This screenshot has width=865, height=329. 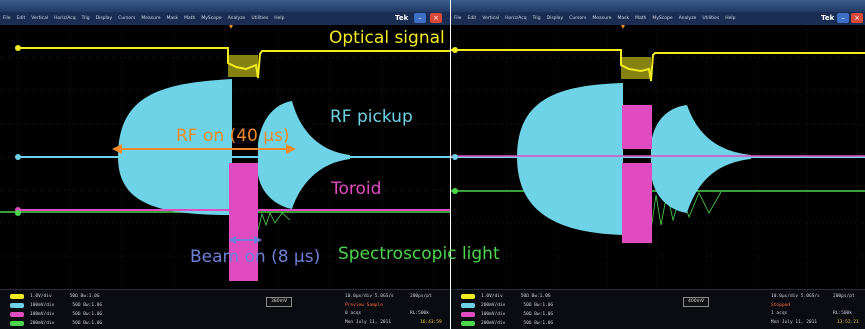 What do you see at coordinates (17, 323) in the screenshot?
I see `ch4-badge` at bounding box center [17, 323].